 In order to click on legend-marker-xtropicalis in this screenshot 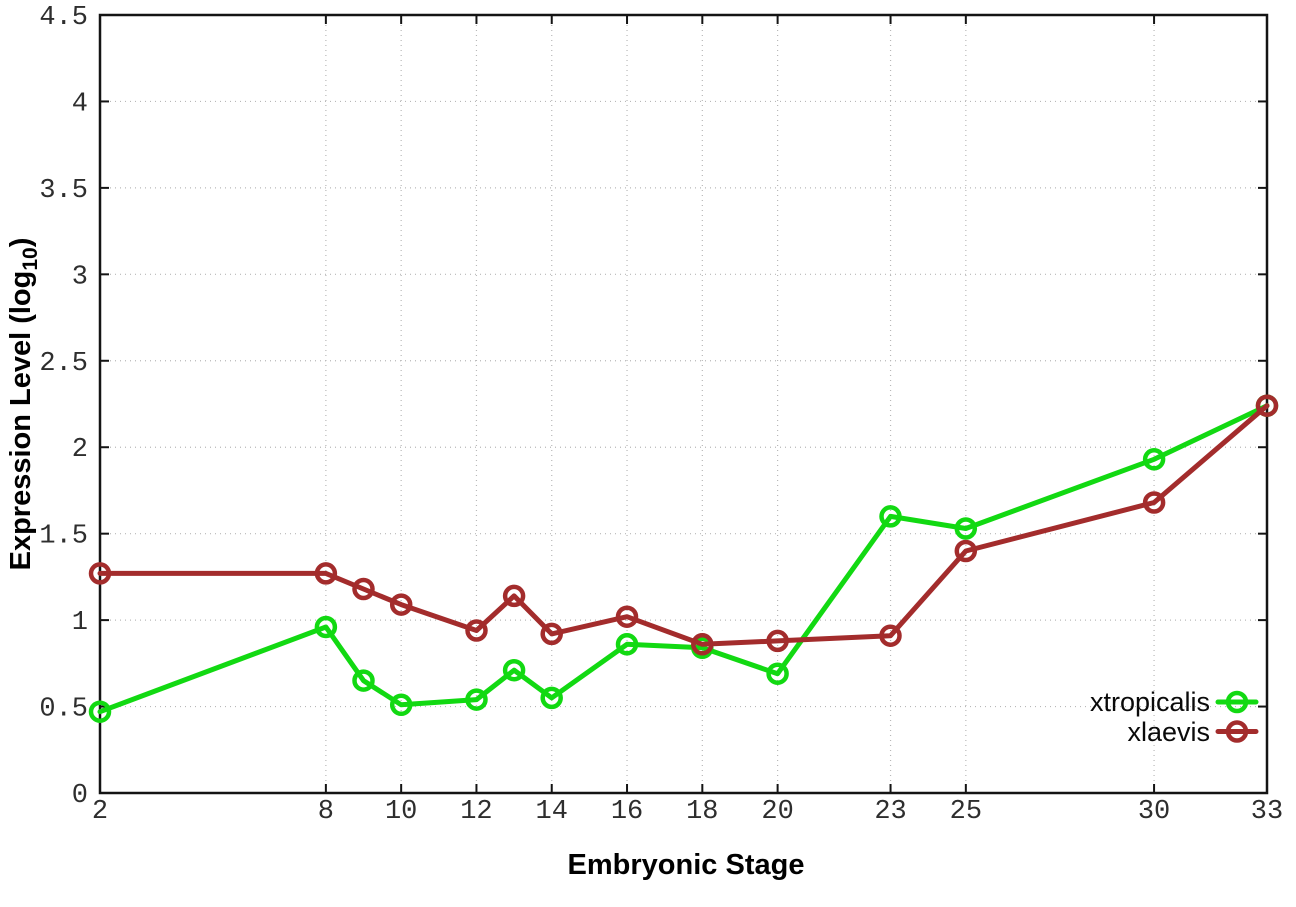, I will do `click(1237, 702)`.